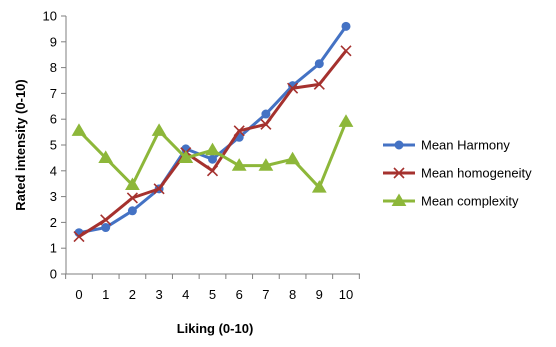 The image size is (556, 347). What do you see at coordinates (50, 16) in the screenshot?
I see `y-tick-label: 10` at bounding box center [50, 16].